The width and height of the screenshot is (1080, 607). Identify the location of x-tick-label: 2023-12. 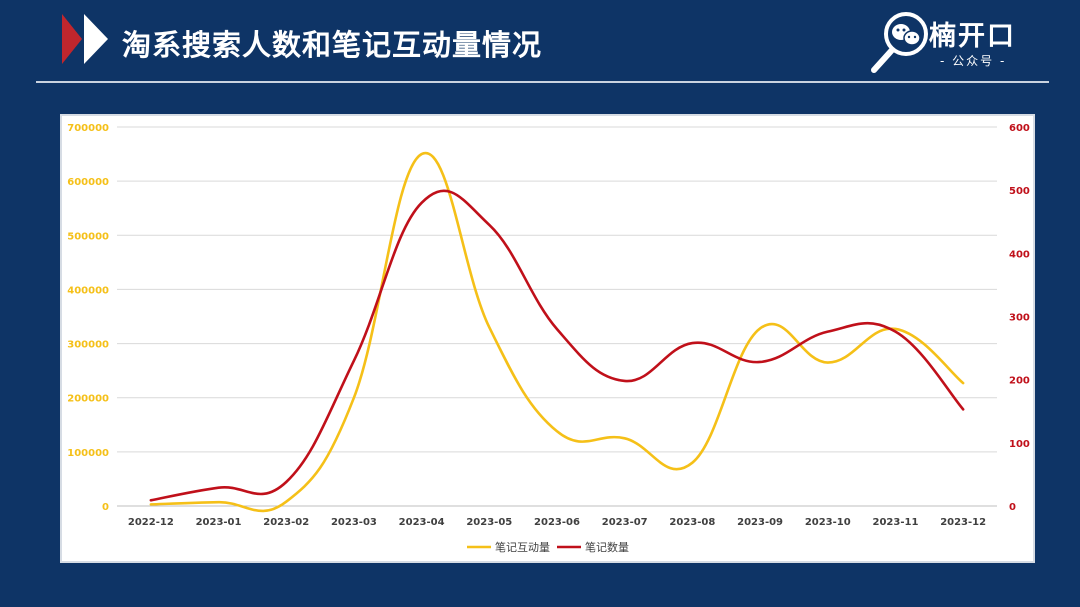
(963, 522).